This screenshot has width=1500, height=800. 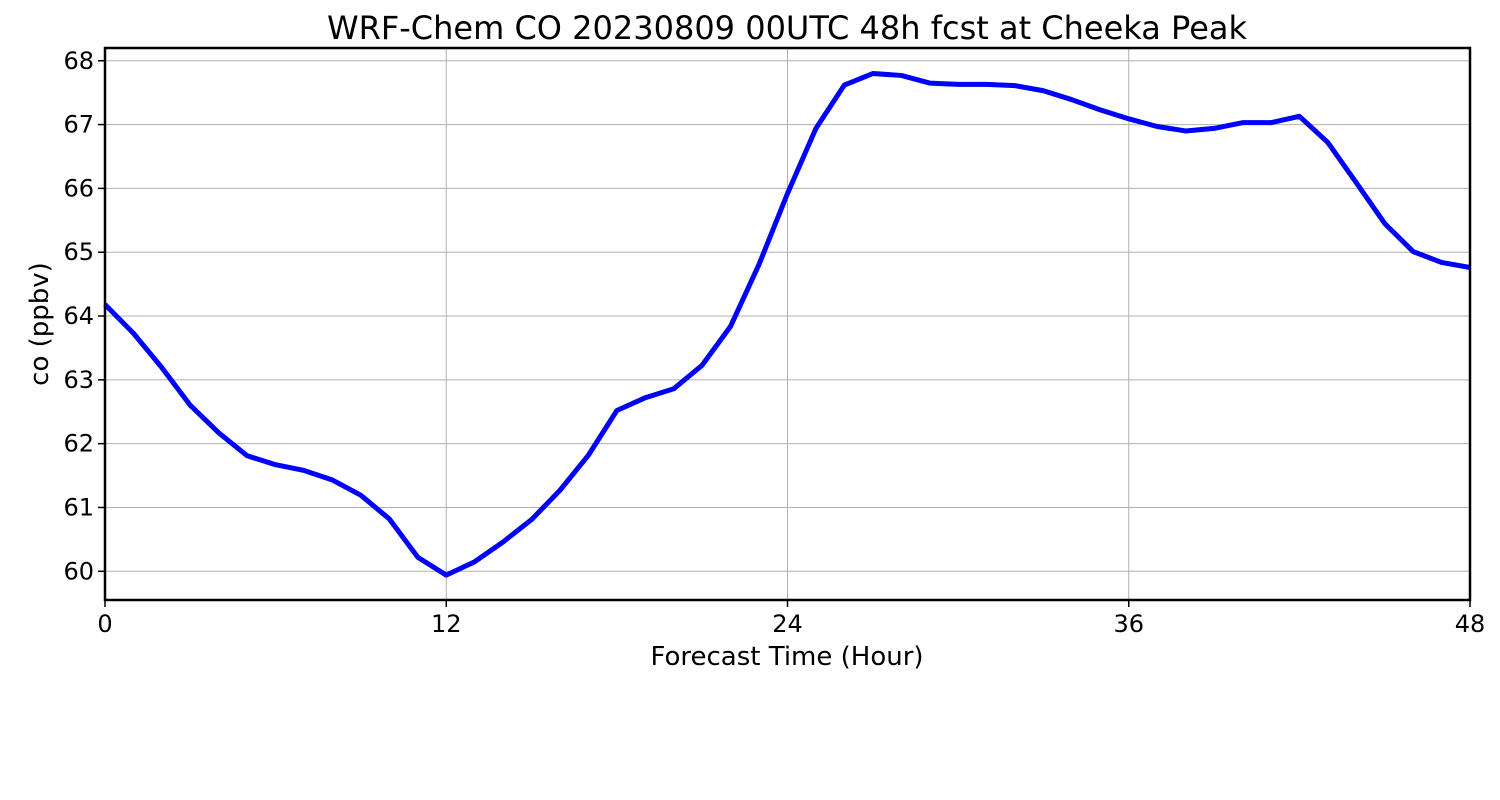 What do you see at coordinates (78, 571) in the screenshot?
I see `y-tick-label: 60` at bounding box center [78, 571].